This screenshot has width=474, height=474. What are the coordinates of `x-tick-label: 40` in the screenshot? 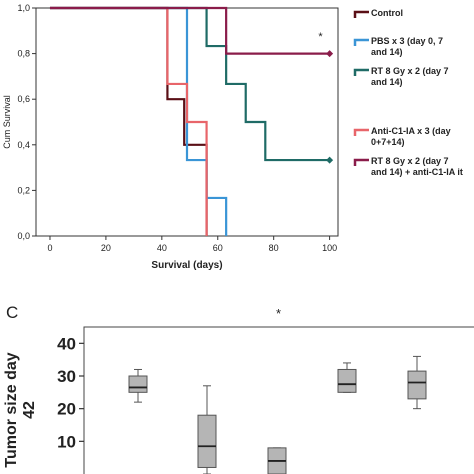 It's located at (162, 248).